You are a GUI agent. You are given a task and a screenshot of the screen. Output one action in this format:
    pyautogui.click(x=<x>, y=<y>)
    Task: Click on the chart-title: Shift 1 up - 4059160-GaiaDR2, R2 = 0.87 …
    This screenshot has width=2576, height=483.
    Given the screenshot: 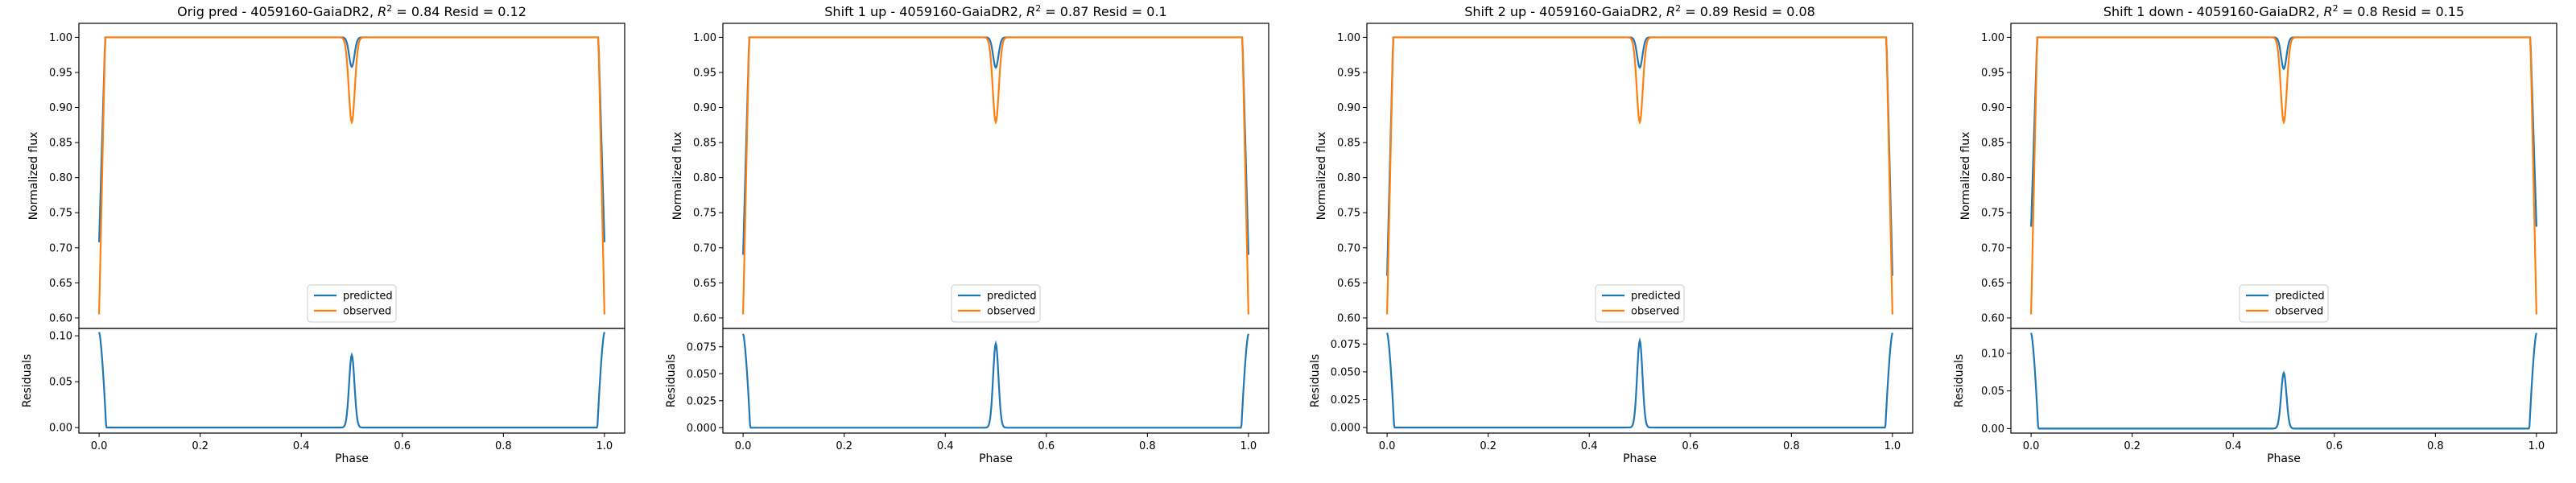 What is the action you would take?
    pyautogui.click(x=995, y=11)
    